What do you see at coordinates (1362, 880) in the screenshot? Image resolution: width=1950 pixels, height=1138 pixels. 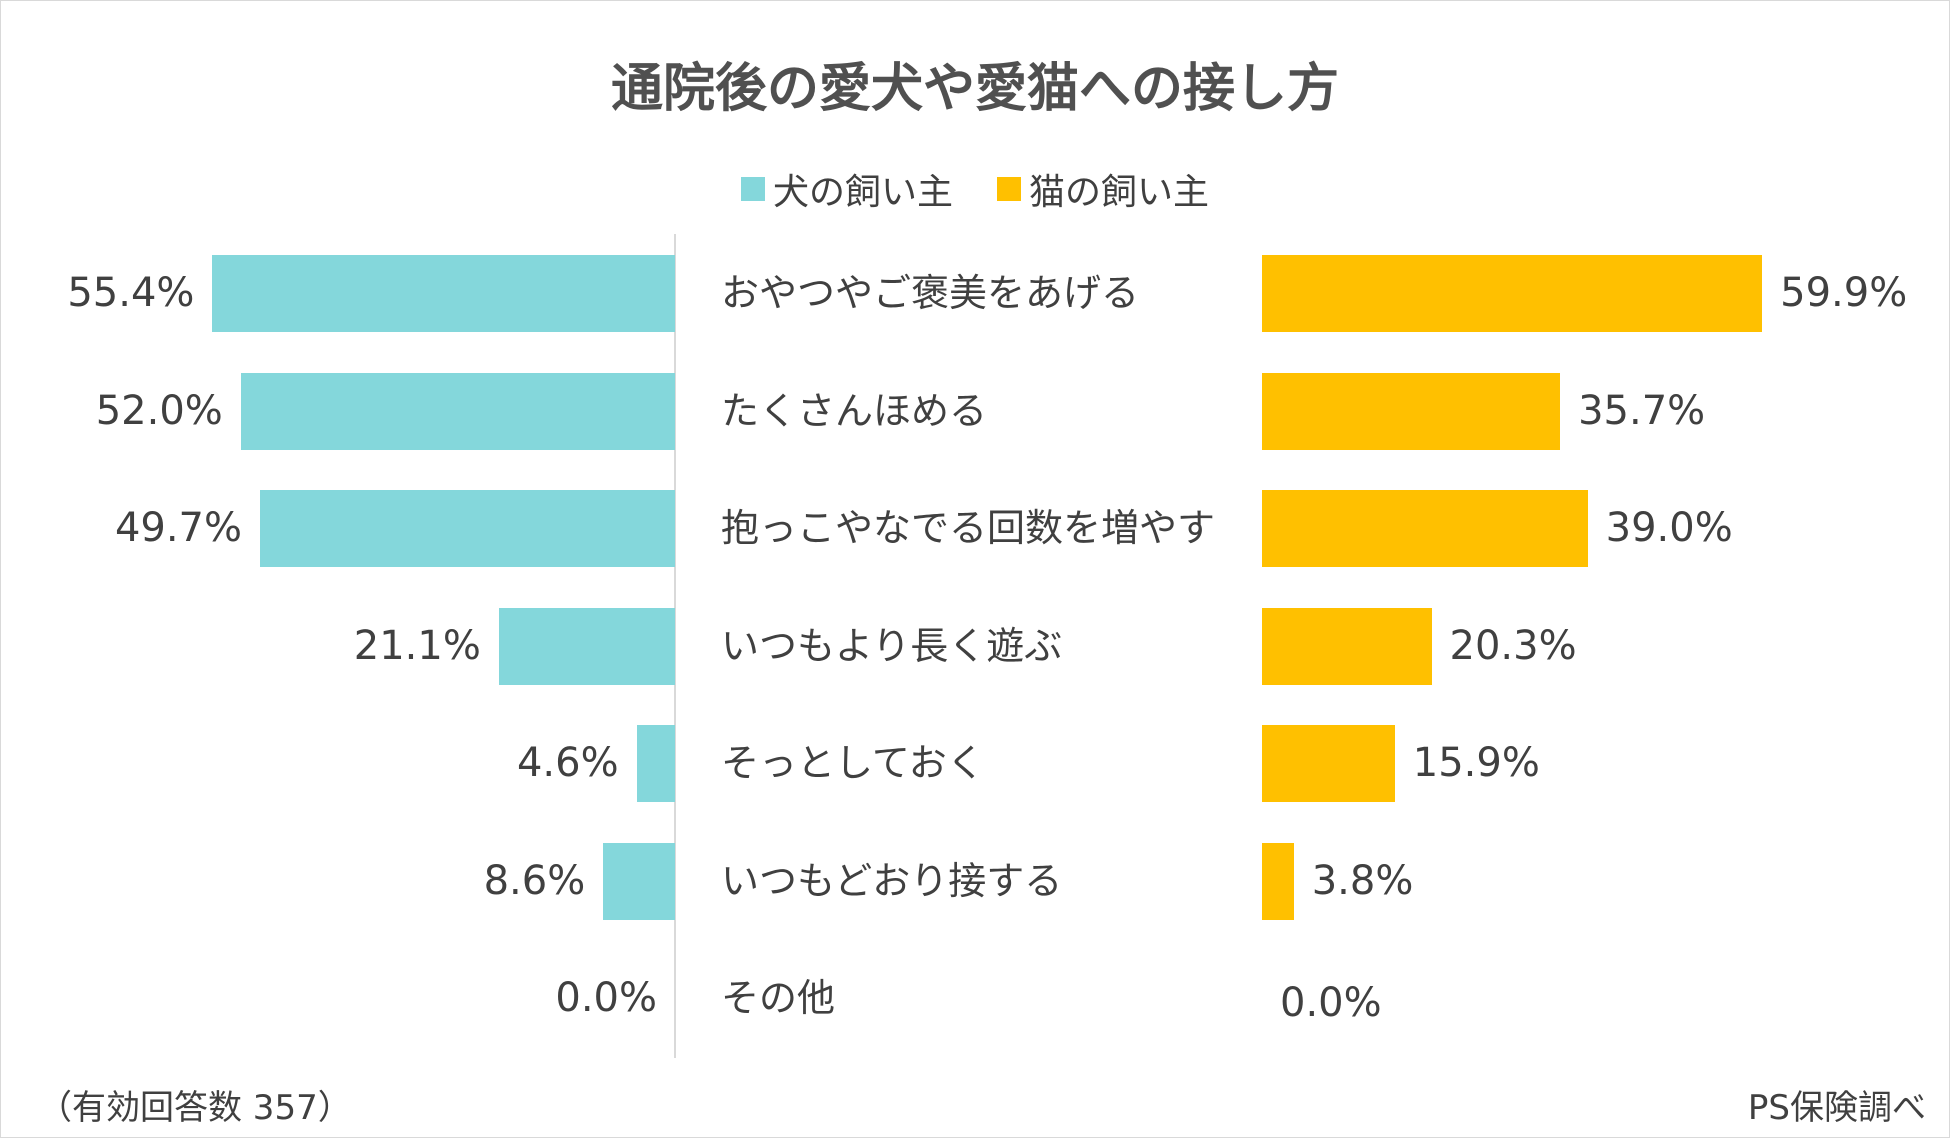 I see `data-label-cat: 3.8%` at bounding box center [1362, 880].